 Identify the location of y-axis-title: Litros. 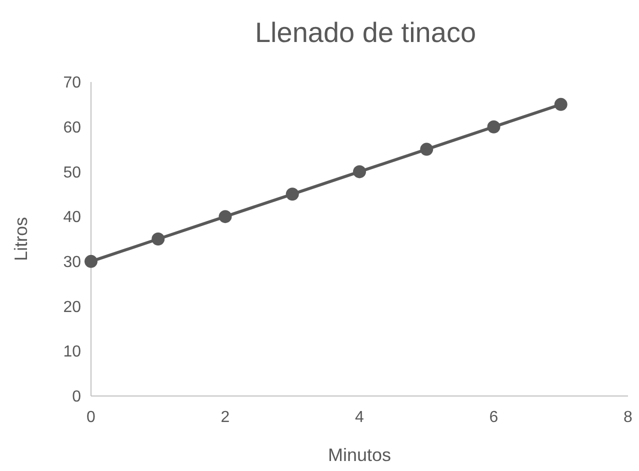
(21, 239).